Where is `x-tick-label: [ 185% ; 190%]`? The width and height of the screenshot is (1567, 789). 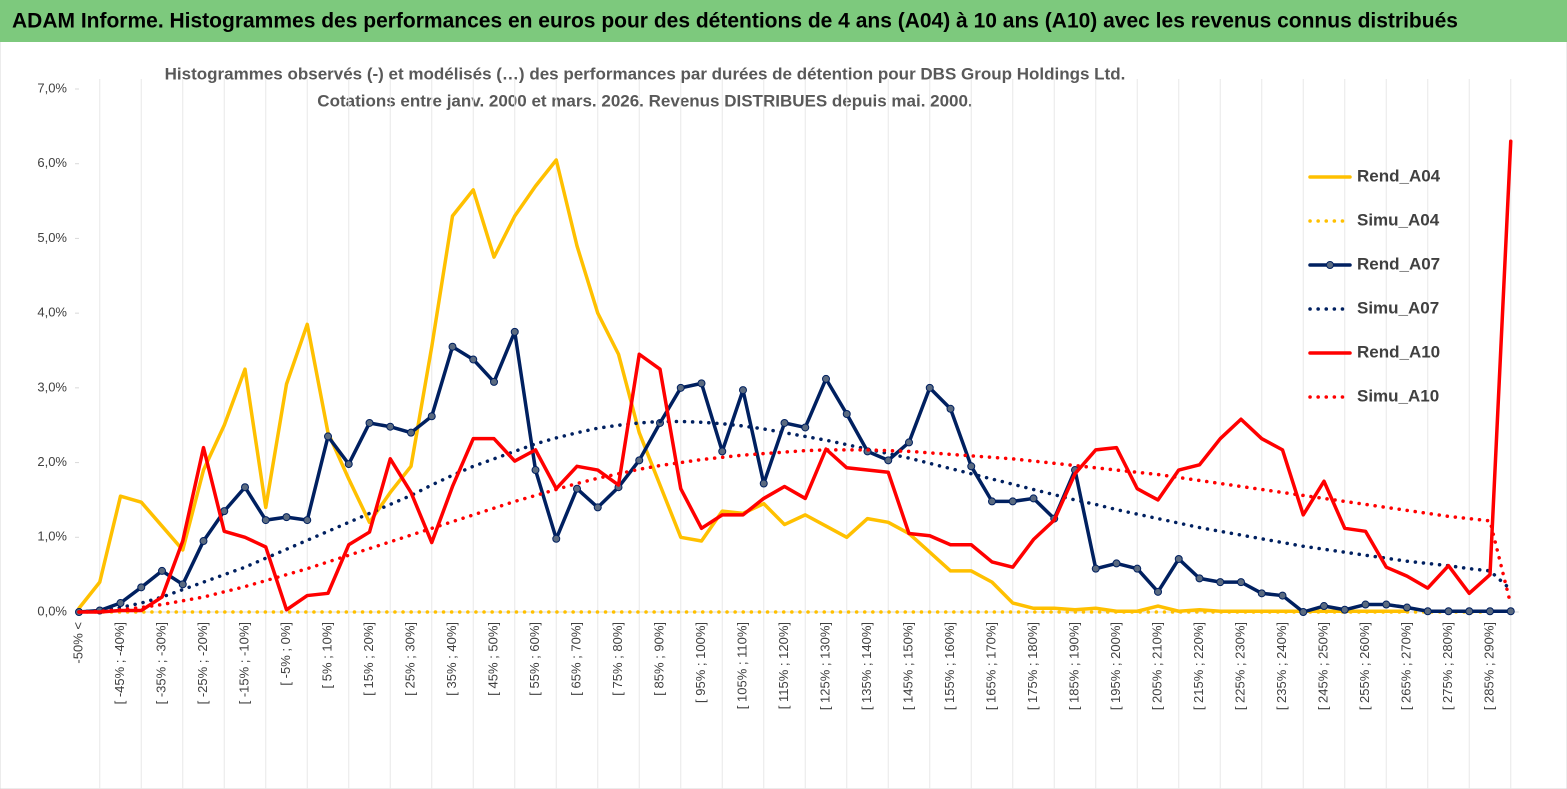 x-tick-label: [ 185% ; 190%] is located at coordinates (1073, 666).